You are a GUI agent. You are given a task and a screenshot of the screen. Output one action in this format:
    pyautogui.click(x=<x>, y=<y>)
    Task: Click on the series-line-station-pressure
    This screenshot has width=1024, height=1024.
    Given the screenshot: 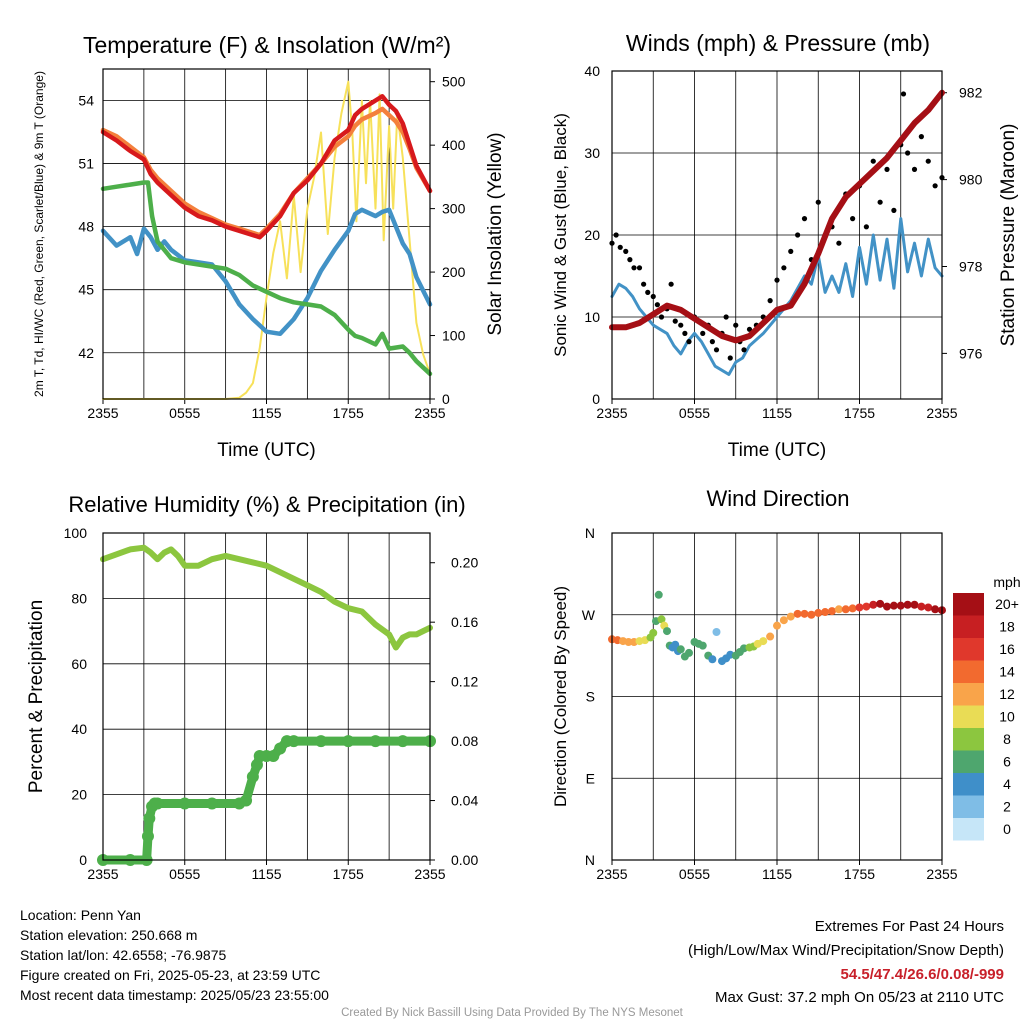 What is the action you would take?
    pyautogui.click(x=777, y=216)
    